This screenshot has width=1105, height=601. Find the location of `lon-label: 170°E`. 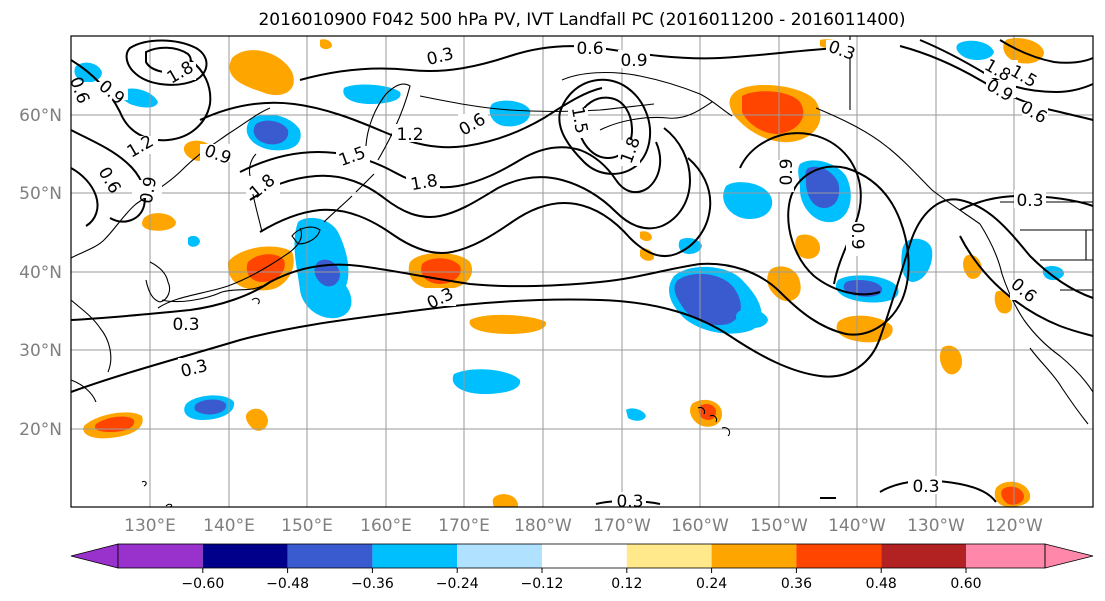

lon-label: 170°E is located at coordinates (464, 526).